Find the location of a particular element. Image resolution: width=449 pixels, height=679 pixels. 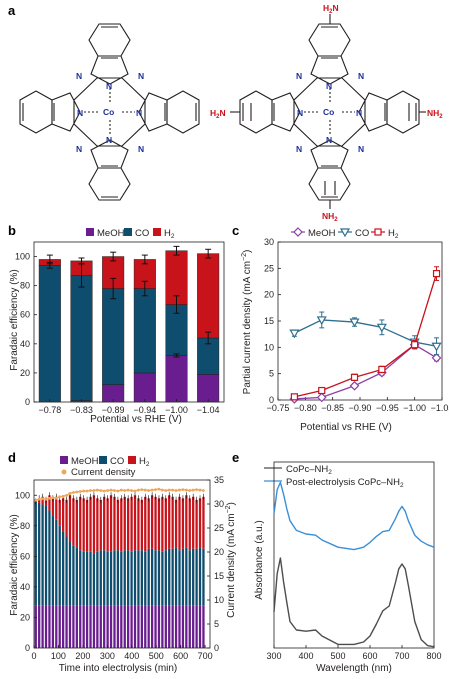

panel-c-y-tick-label: 20 is located at coordinates (269, 295).